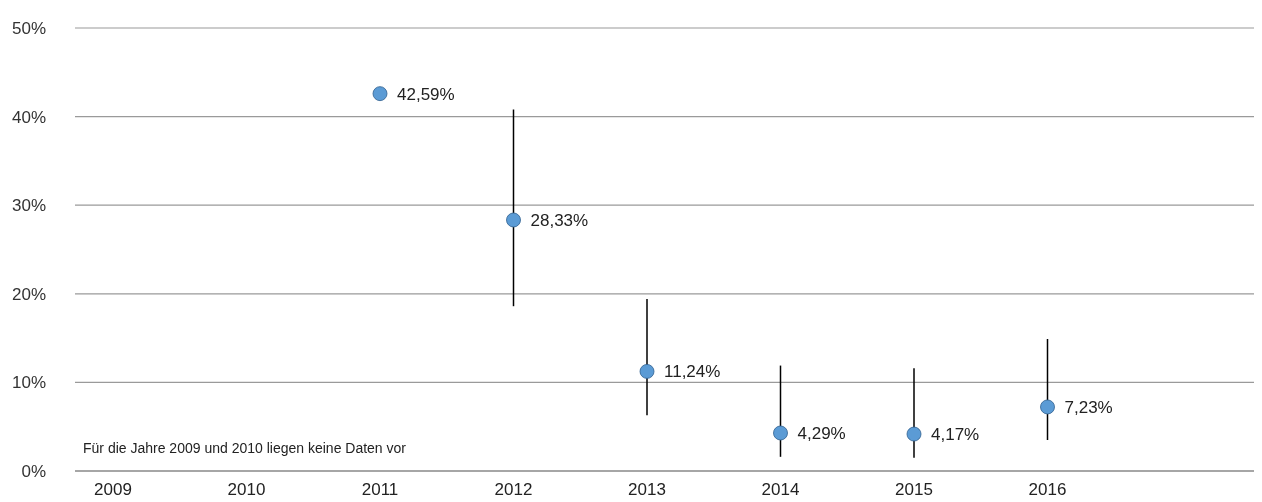 This screenshot has height=502, width=1262. What do you see at coordinates (955, 435) in the screenshot?
I see `data-label: 4,17%` at bounding box center [955, 435].